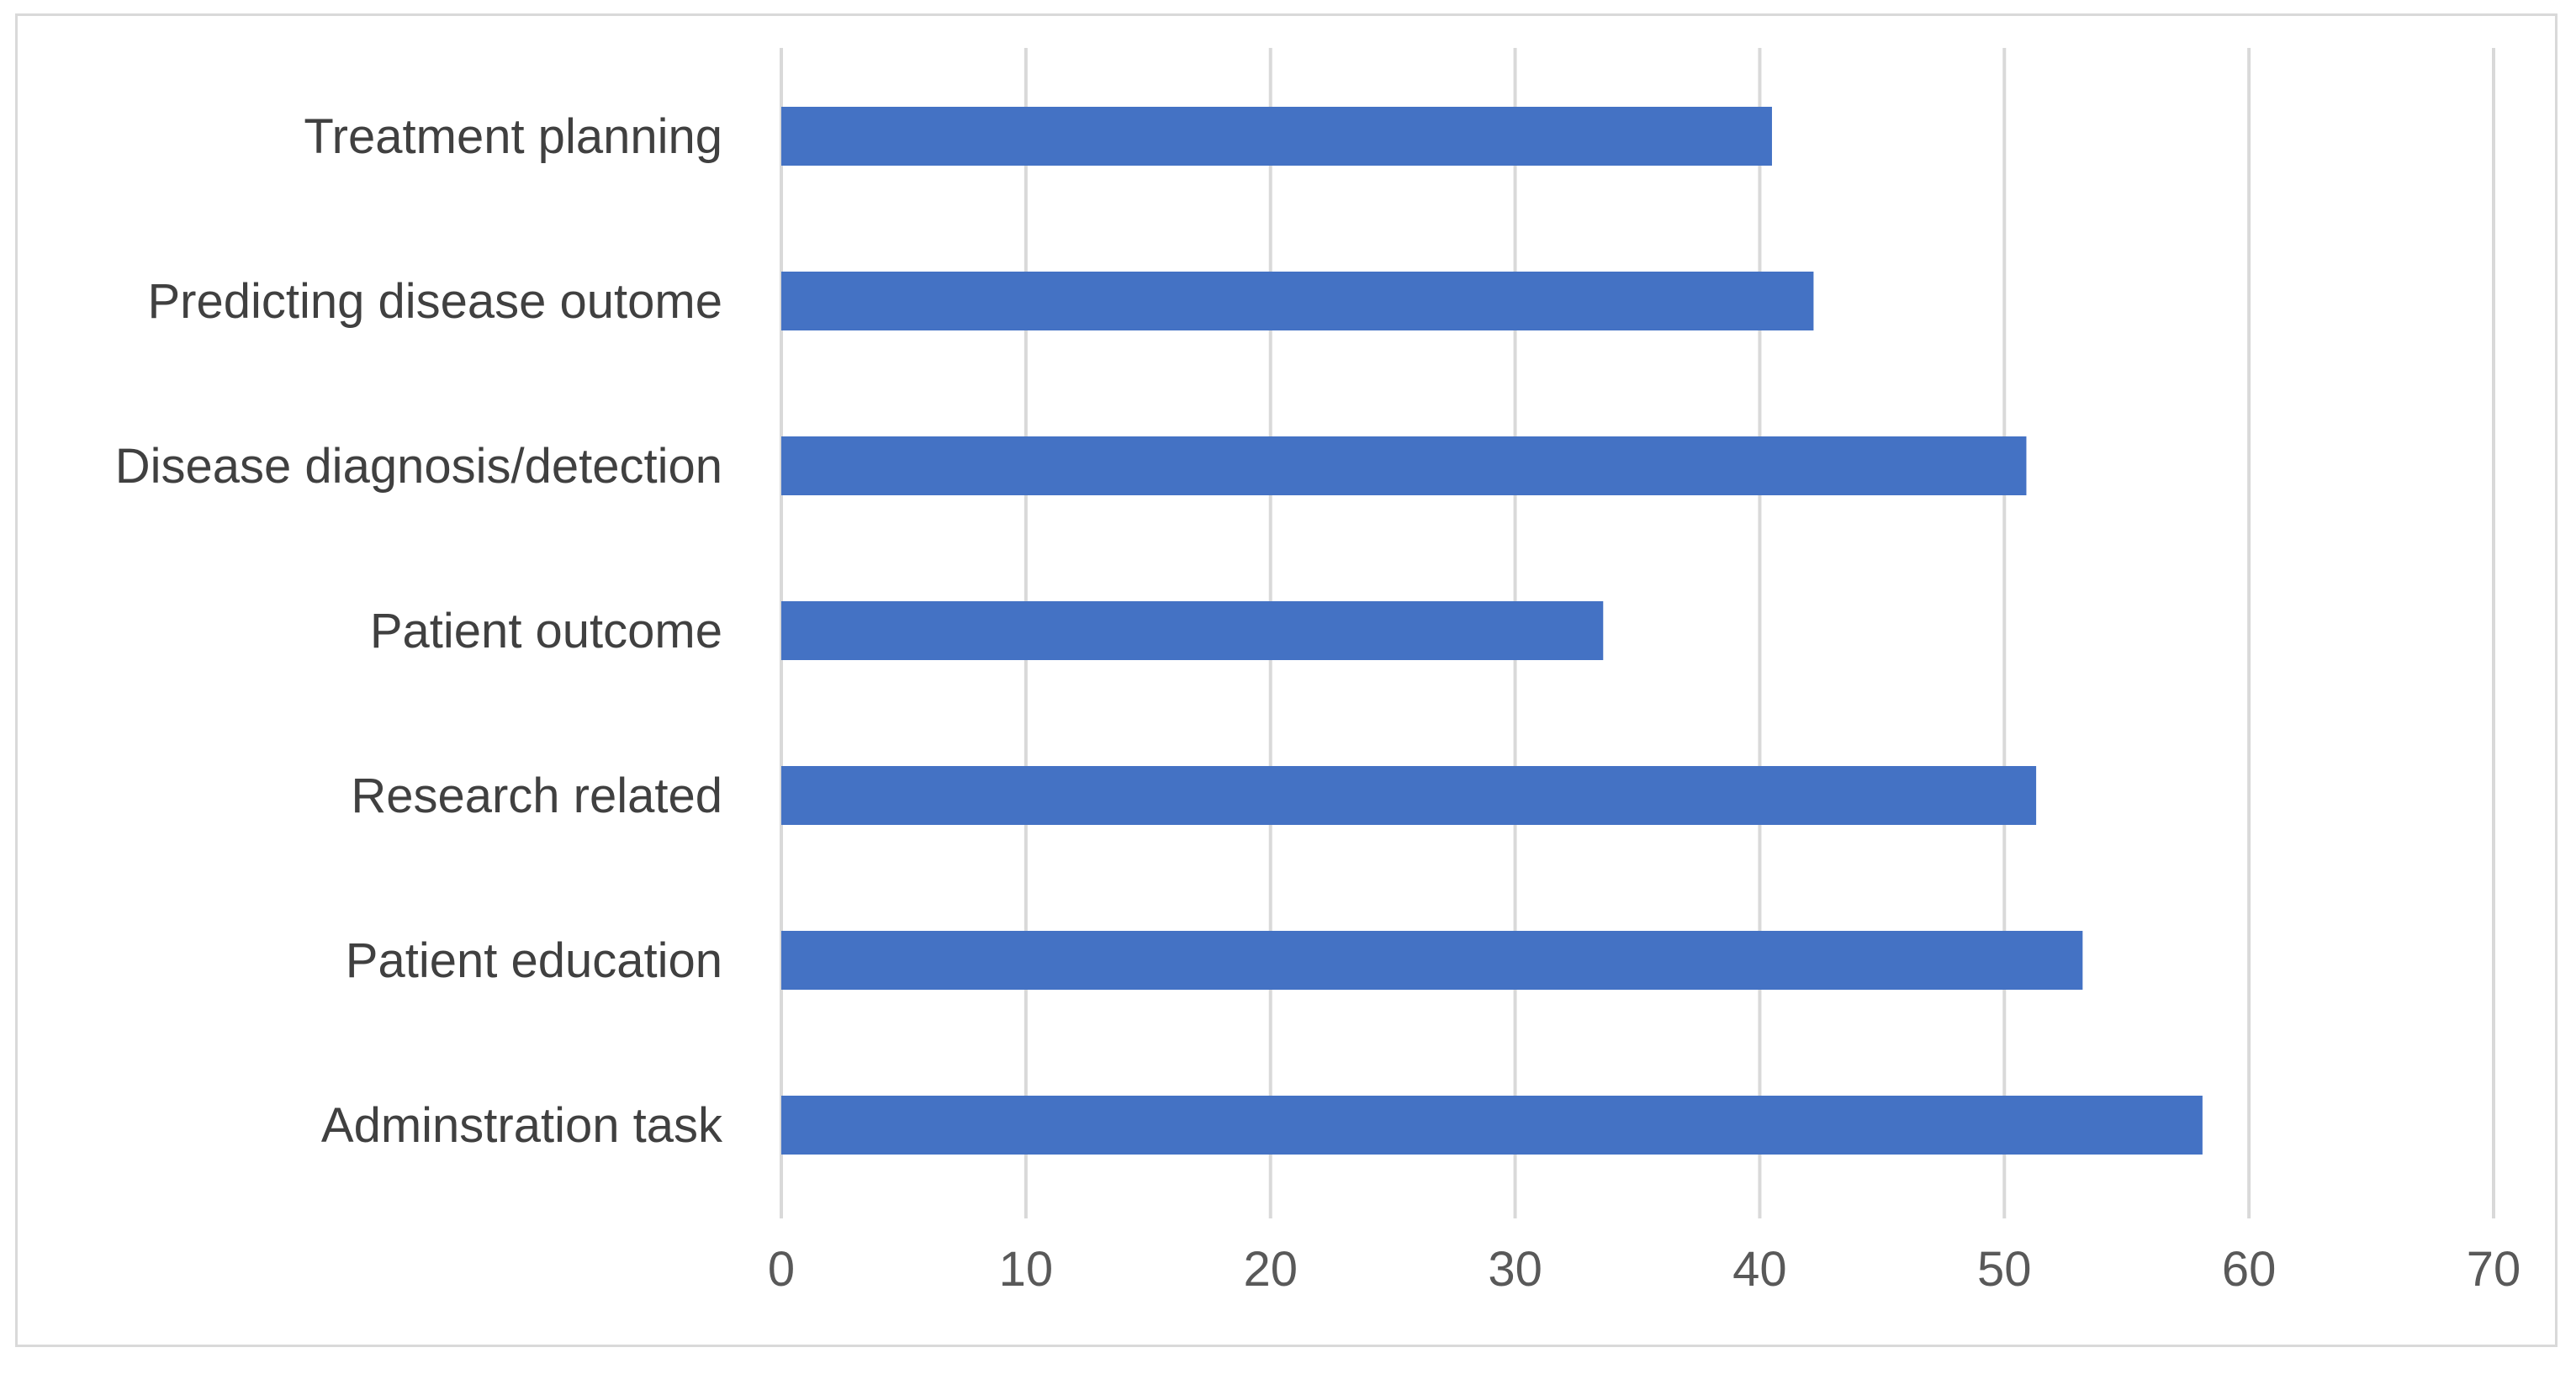 This screenshot has height=1374, width=2576. I want to click on category-label: Predicting disease outome, so click(434, 301).